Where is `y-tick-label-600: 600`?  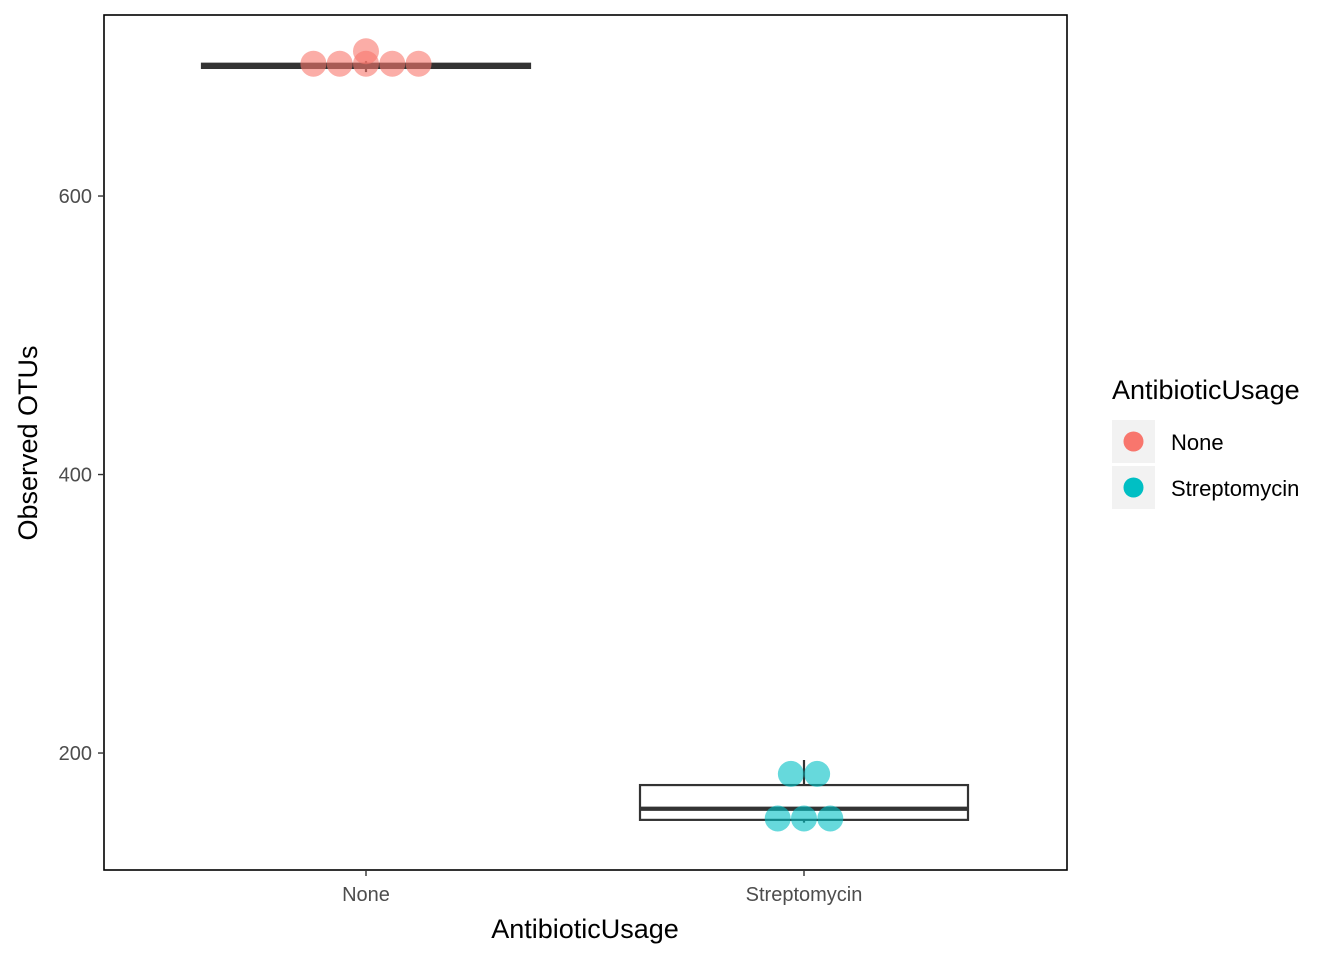 y-tick-label-600: 600 is located at coordinates (75, 197).